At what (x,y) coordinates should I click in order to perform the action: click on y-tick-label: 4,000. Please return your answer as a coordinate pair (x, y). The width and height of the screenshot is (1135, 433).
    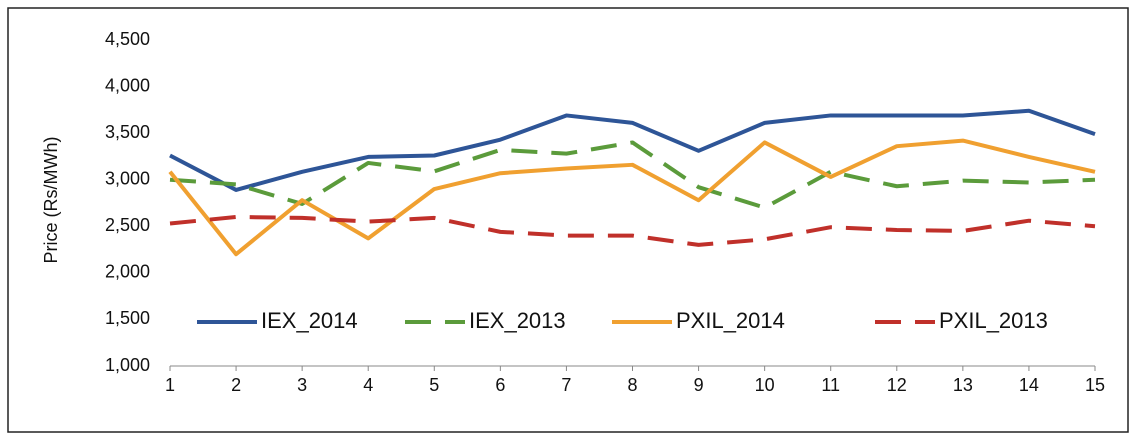
    Looking at the image, I should click on (127, 85).